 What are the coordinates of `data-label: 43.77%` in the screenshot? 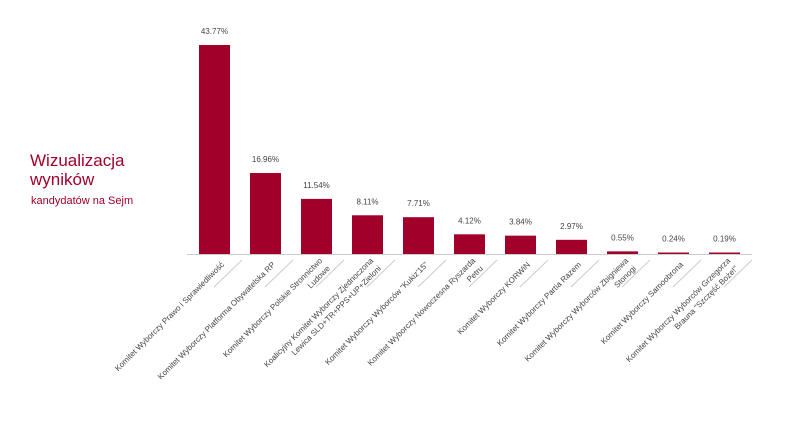 It's located at (214, 31).